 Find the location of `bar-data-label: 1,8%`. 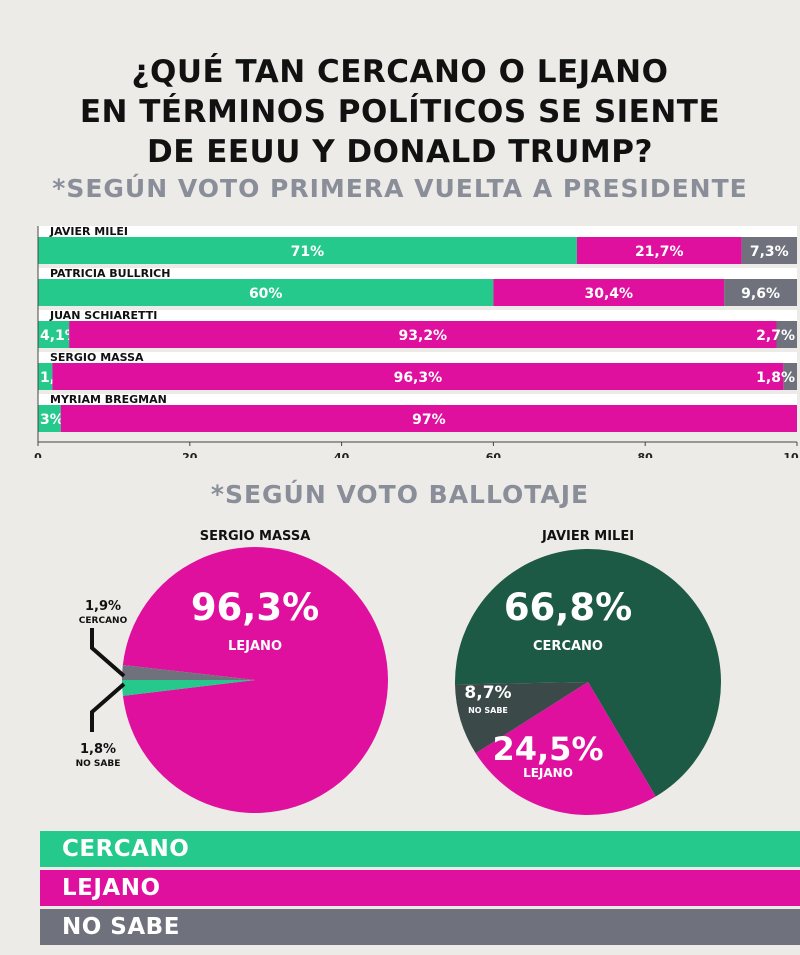

bar-data-label: 1,8% is located at coordinates (775, 378).